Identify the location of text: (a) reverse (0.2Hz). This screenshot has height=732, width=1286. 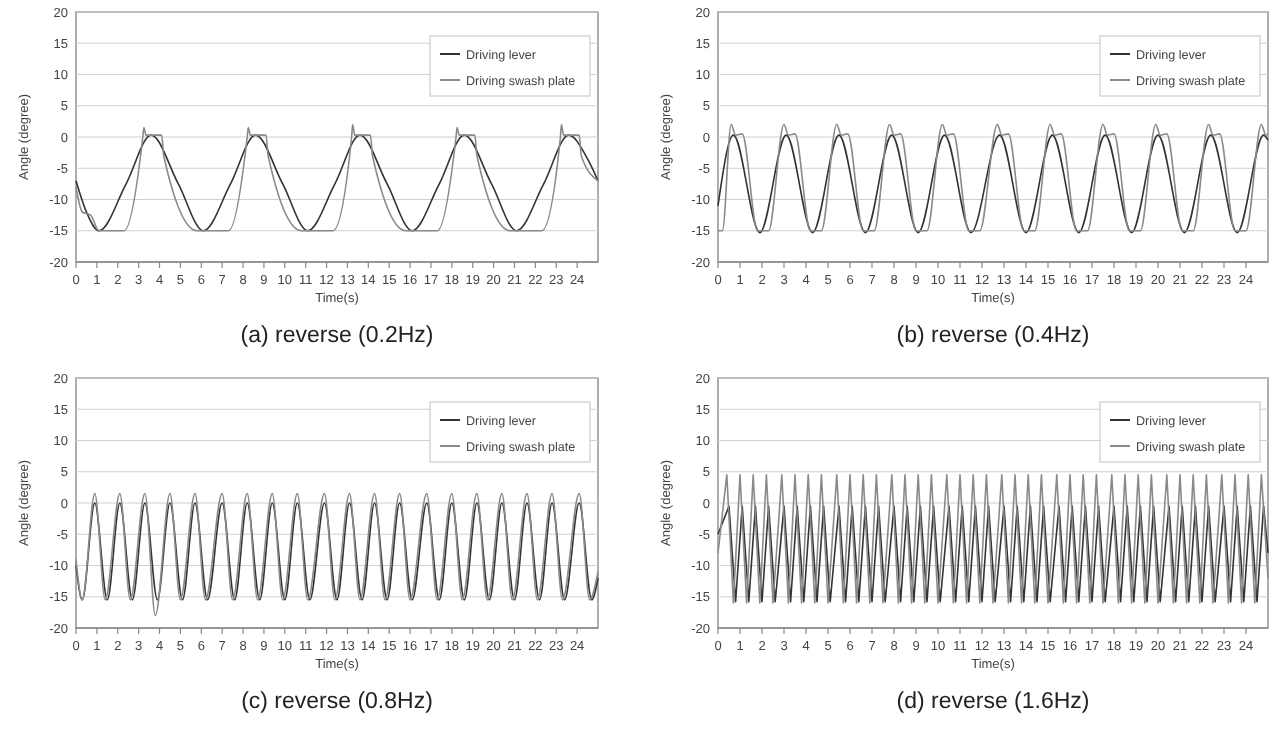
(337, 336).